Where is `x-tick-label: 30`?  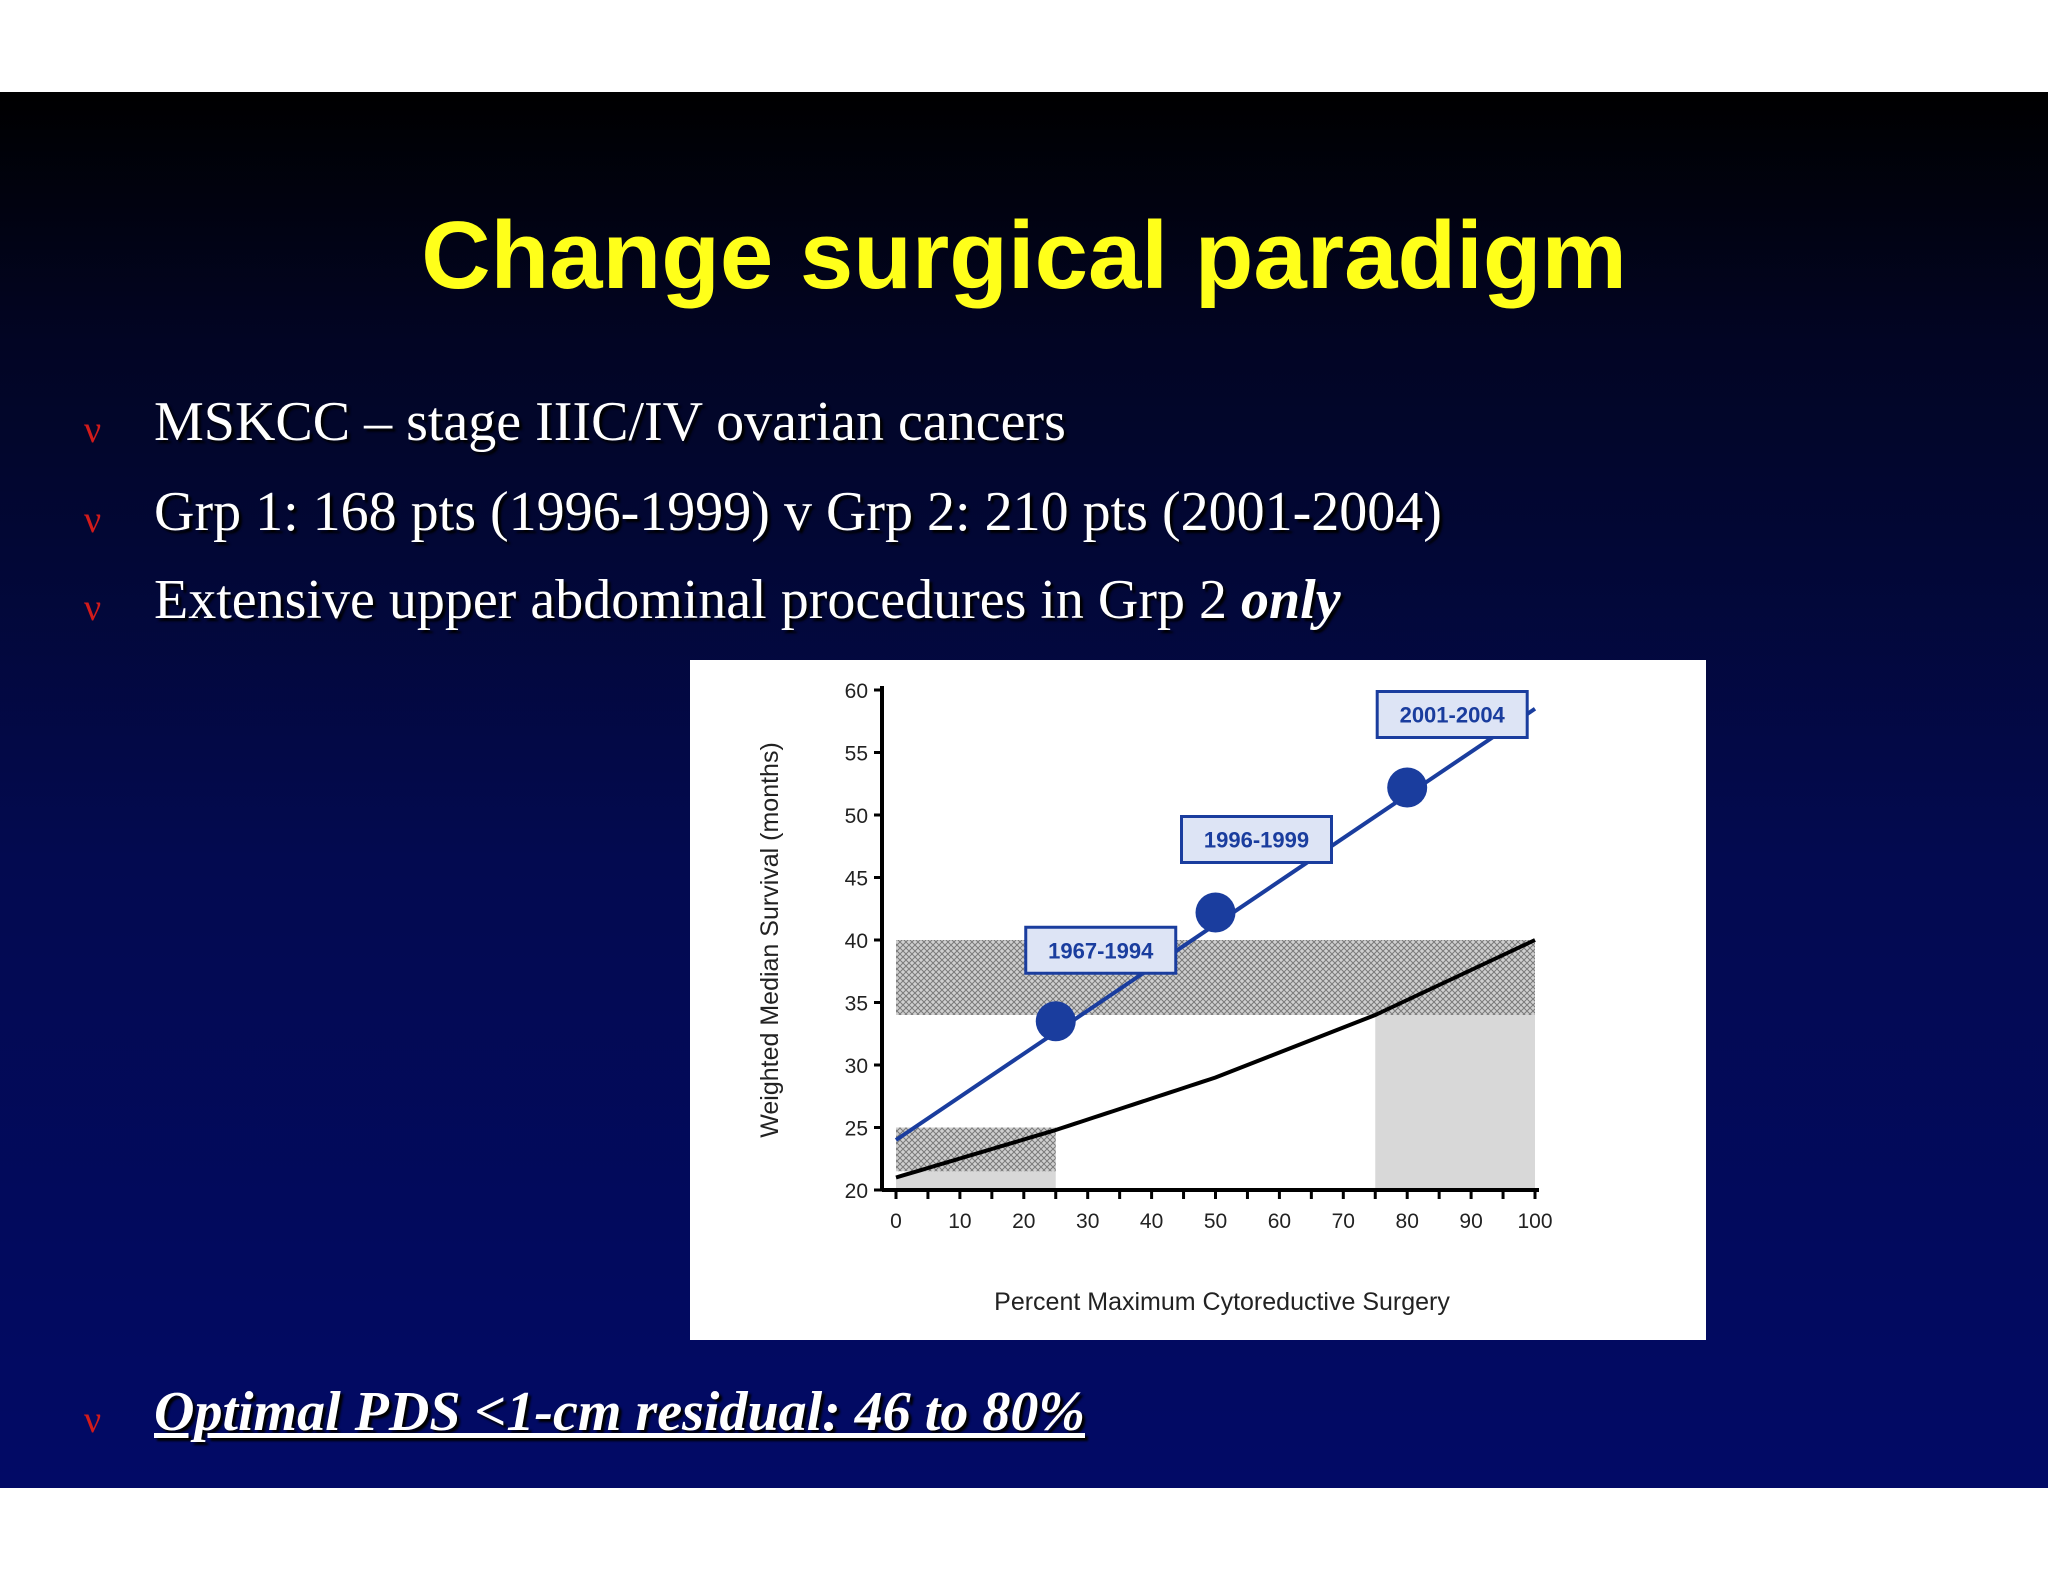 x-tick-label: 30 is located at coordinates (1087, 1221).